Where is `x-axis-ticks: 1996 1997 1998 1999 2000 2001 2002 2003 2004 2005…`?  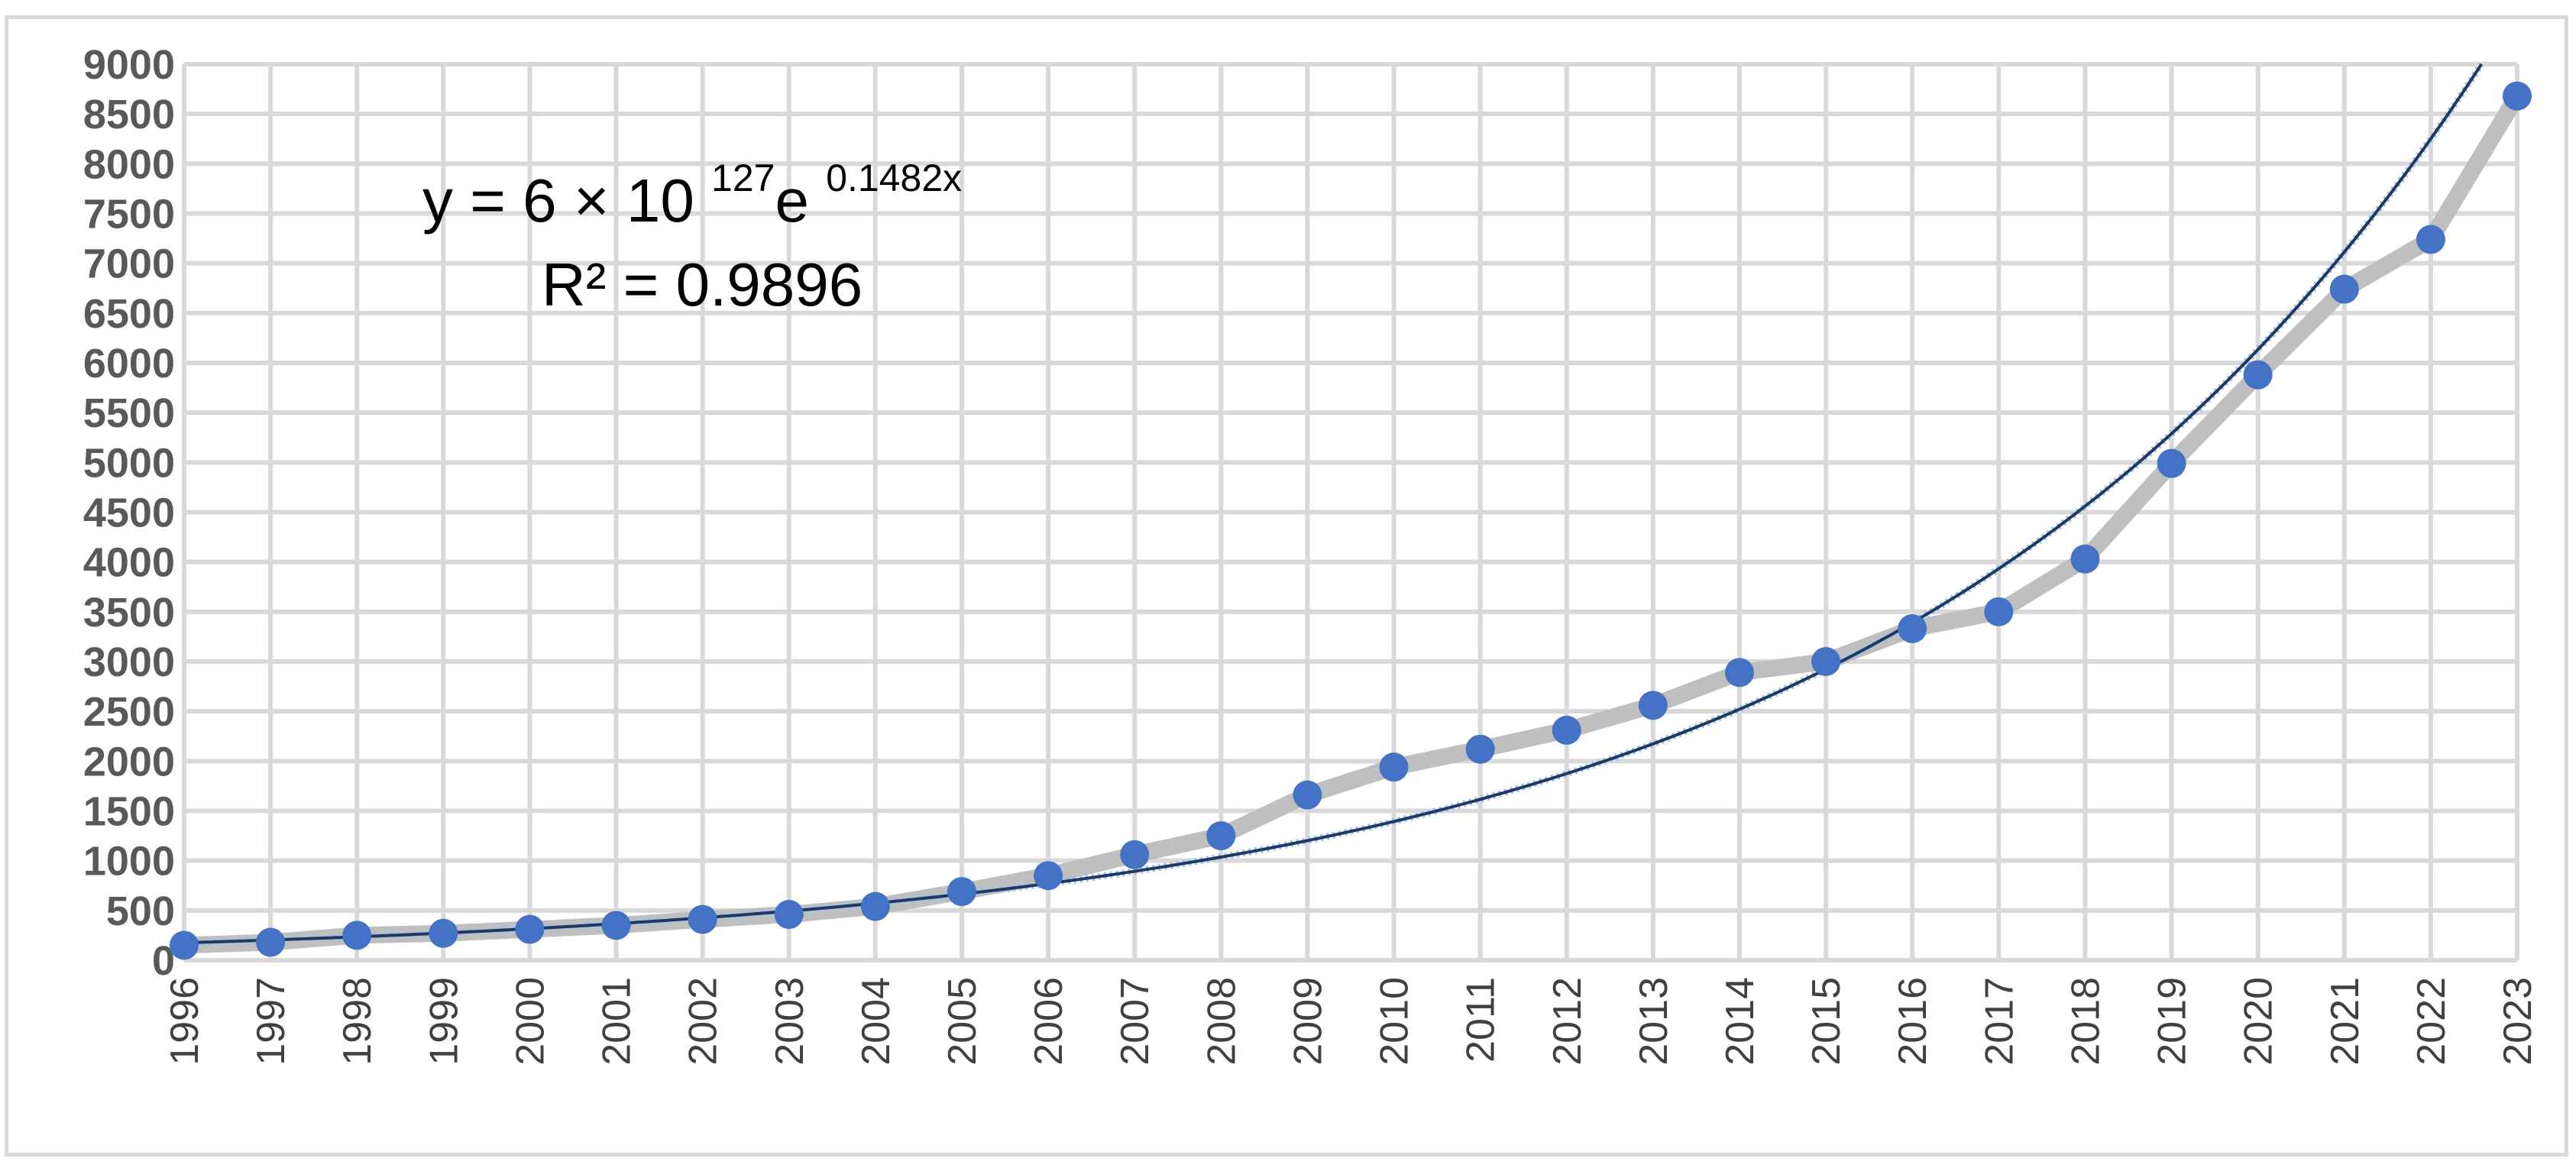
x-axis-ticks: 1996 1997 1998 1999 2000 2001 2002 2003 2004 2005… is located at coordinates (1351, 1022).